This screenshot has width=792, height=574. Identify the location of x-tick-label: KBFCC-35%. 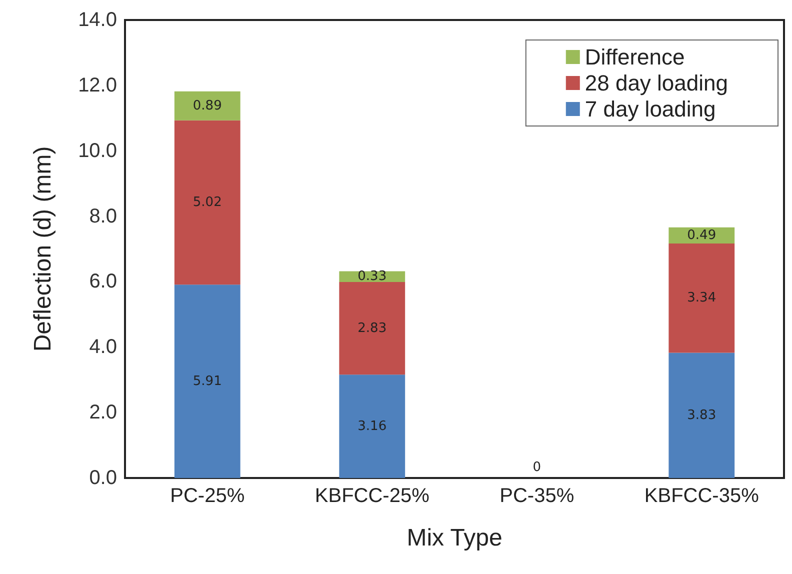
(702, 496).